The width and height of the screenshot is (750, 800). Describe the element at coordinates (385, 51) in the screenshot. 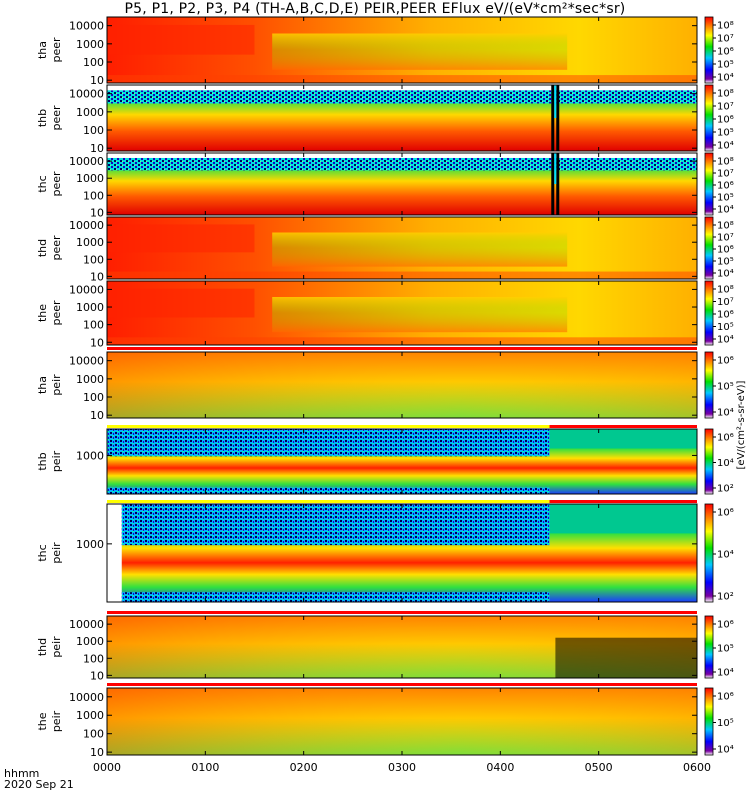

I see `spectrogram-panel-tha-peer: 10 100 1000 10000 tha peer 10⁴ 10⁵ 10⁶ 10⁷ 10⁸` at that location.